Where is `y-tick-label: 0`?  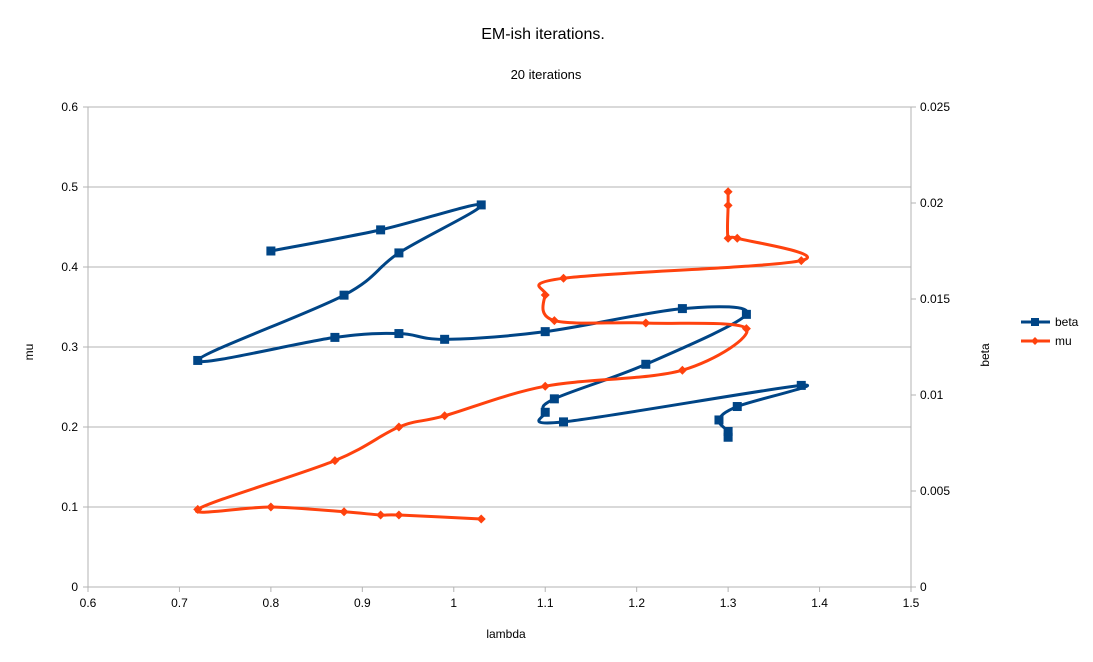 y-tick-label: 0 is located at coordinates (74, 587).